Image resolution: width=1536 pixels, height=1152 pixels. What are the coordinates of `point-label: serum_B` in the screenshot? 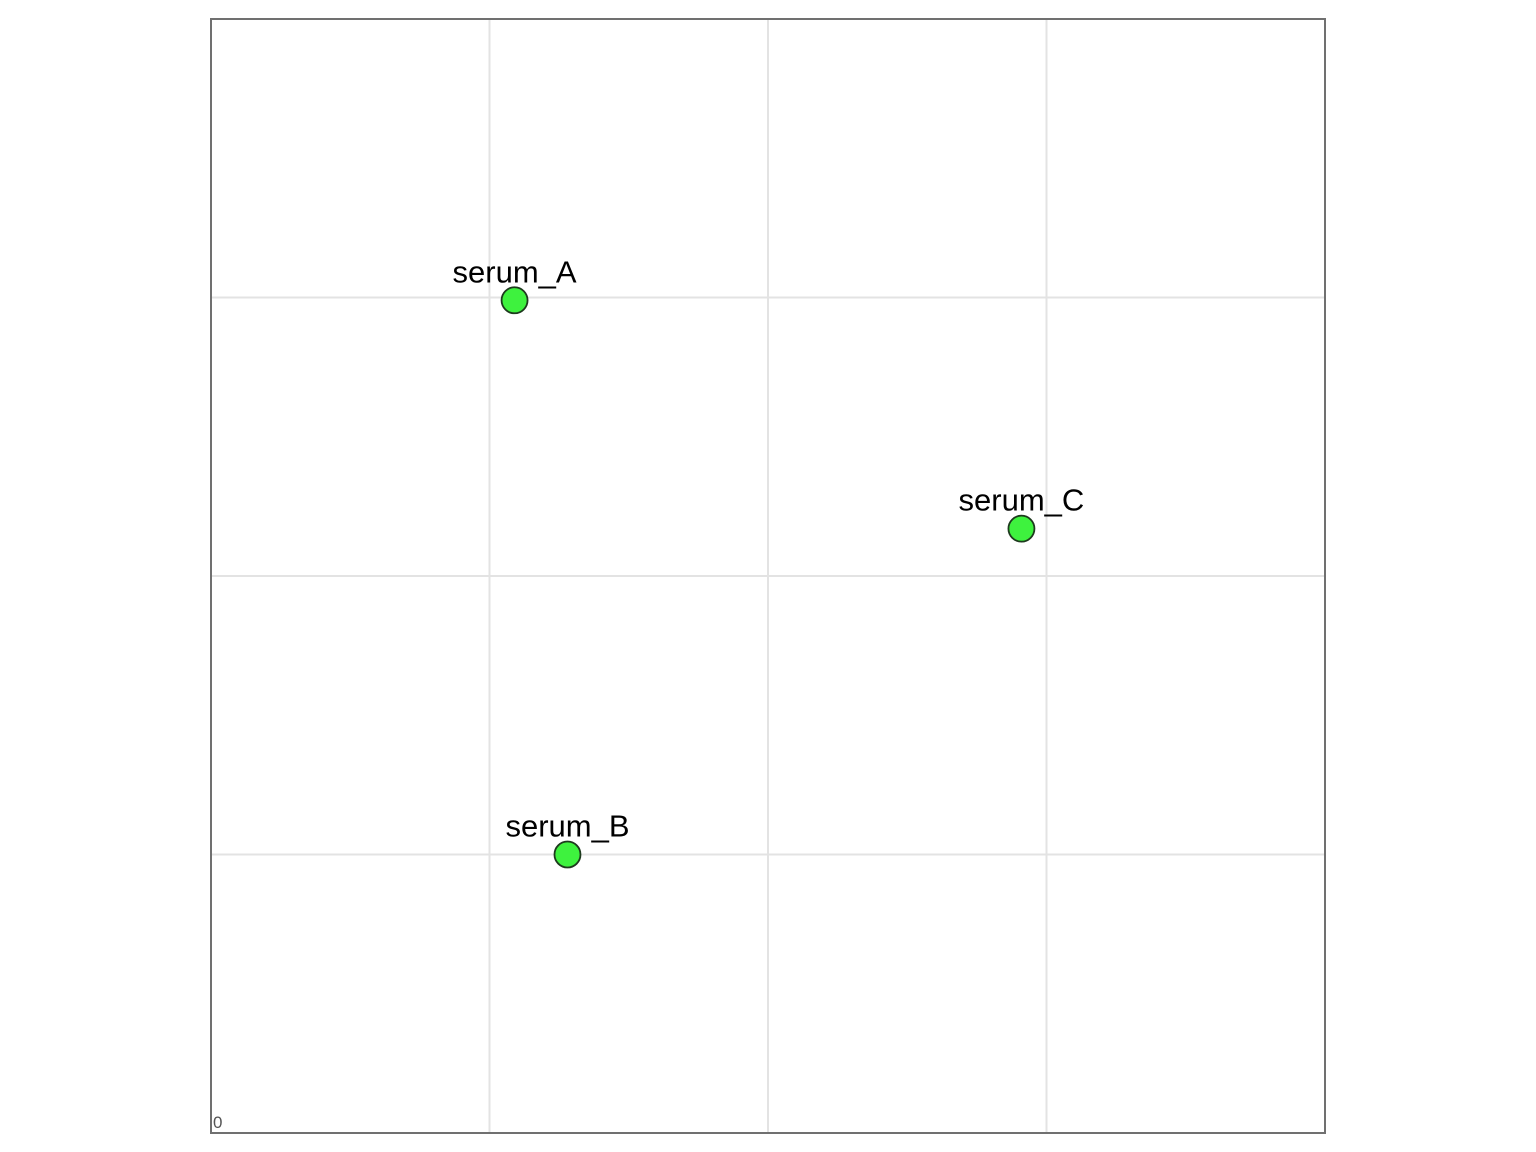 It's located at (567, 826).